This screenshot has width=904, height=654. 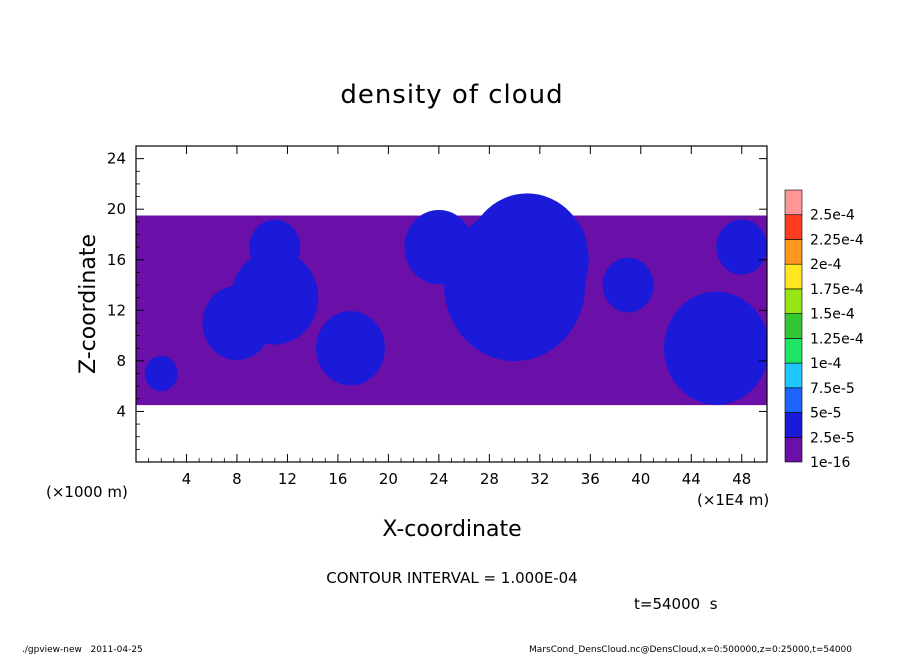 I want to click on colorbar-label: 2.5e-4, so click(x=832, y=216).